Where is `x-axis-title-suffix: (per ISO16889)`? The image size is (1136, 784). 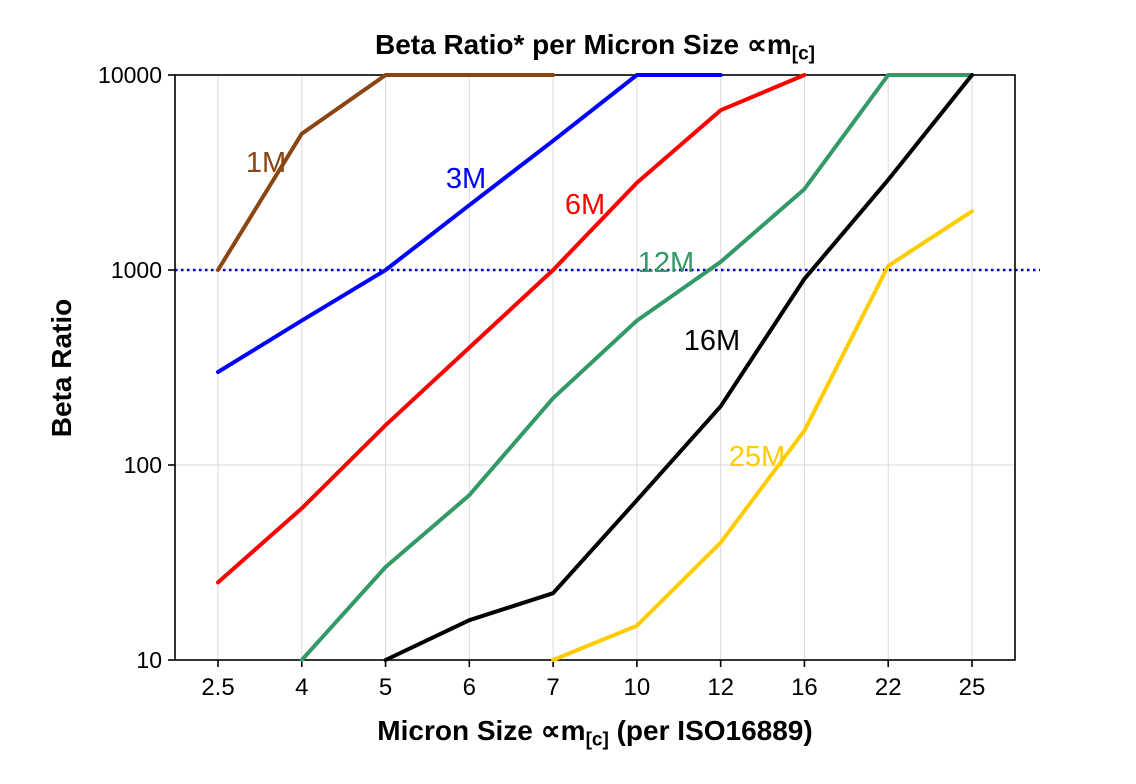 x-axis-title-suffix: (per ISO16889) is located at coordinates (710, 730).